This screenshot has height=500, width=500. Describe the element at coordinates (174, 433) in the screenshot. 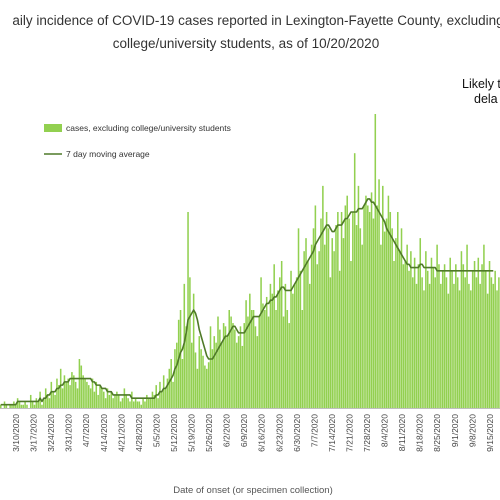

I see `x-tick-label: 5/12/2020` at that location.